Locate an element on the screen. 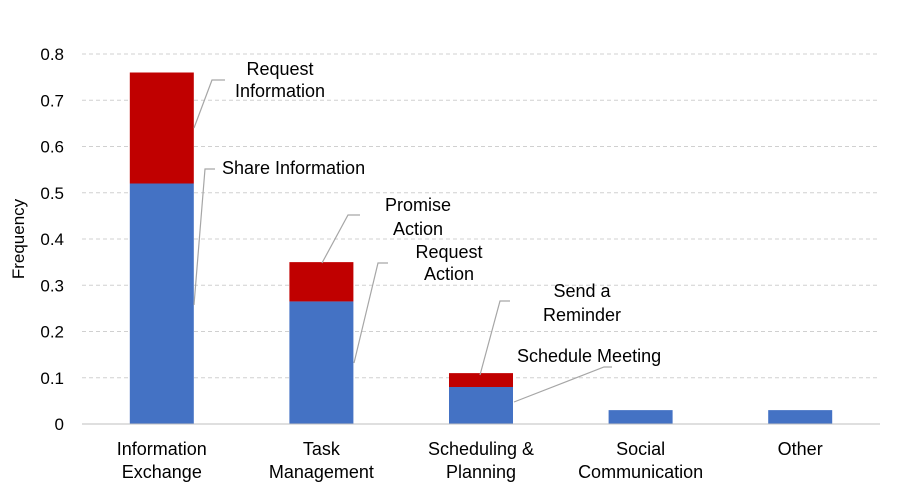 This screenshot has width=901, height=504. y-axis-ticks: 0 0.1 0.2 0.3 0.4 0.5 0.6 0.7 0.8 is located at coordinates (52, 239).